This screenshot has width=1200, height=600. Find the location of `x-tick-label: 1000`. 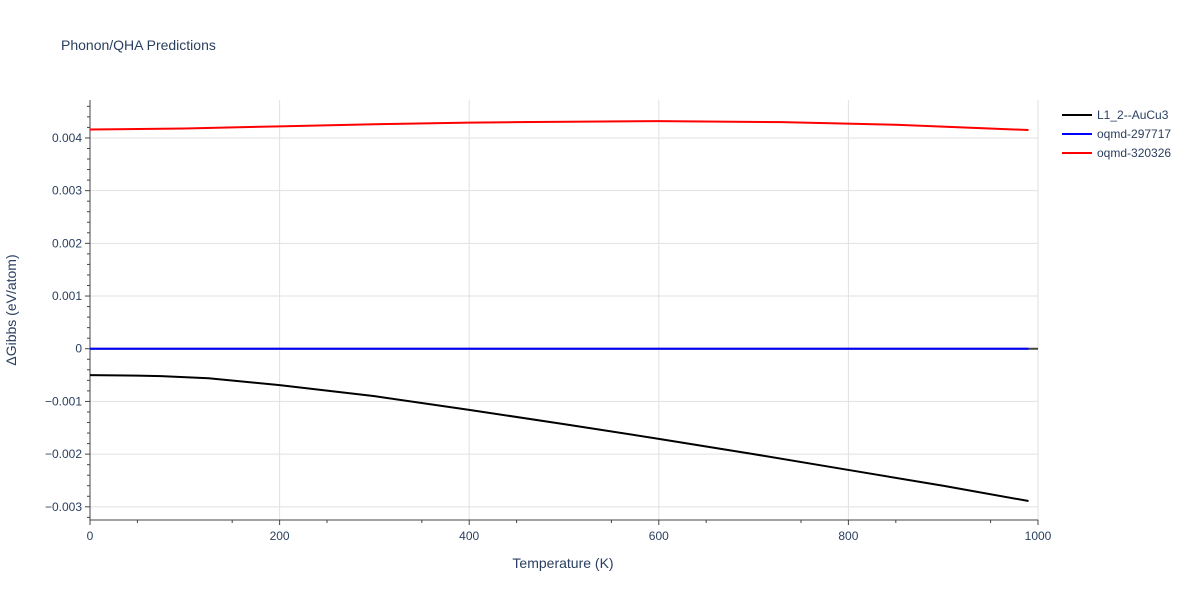

x-tick-label: 1000 is located at coordinates (1038, 536).